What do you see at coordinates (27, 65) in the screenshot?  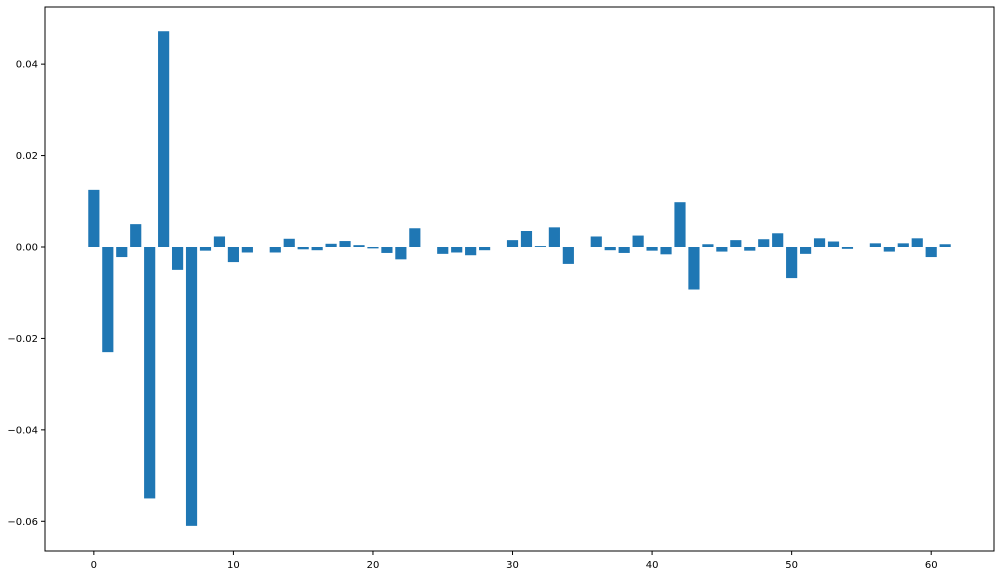 I see `y-tick-label: 0.04` at bounding box center [27, 65].